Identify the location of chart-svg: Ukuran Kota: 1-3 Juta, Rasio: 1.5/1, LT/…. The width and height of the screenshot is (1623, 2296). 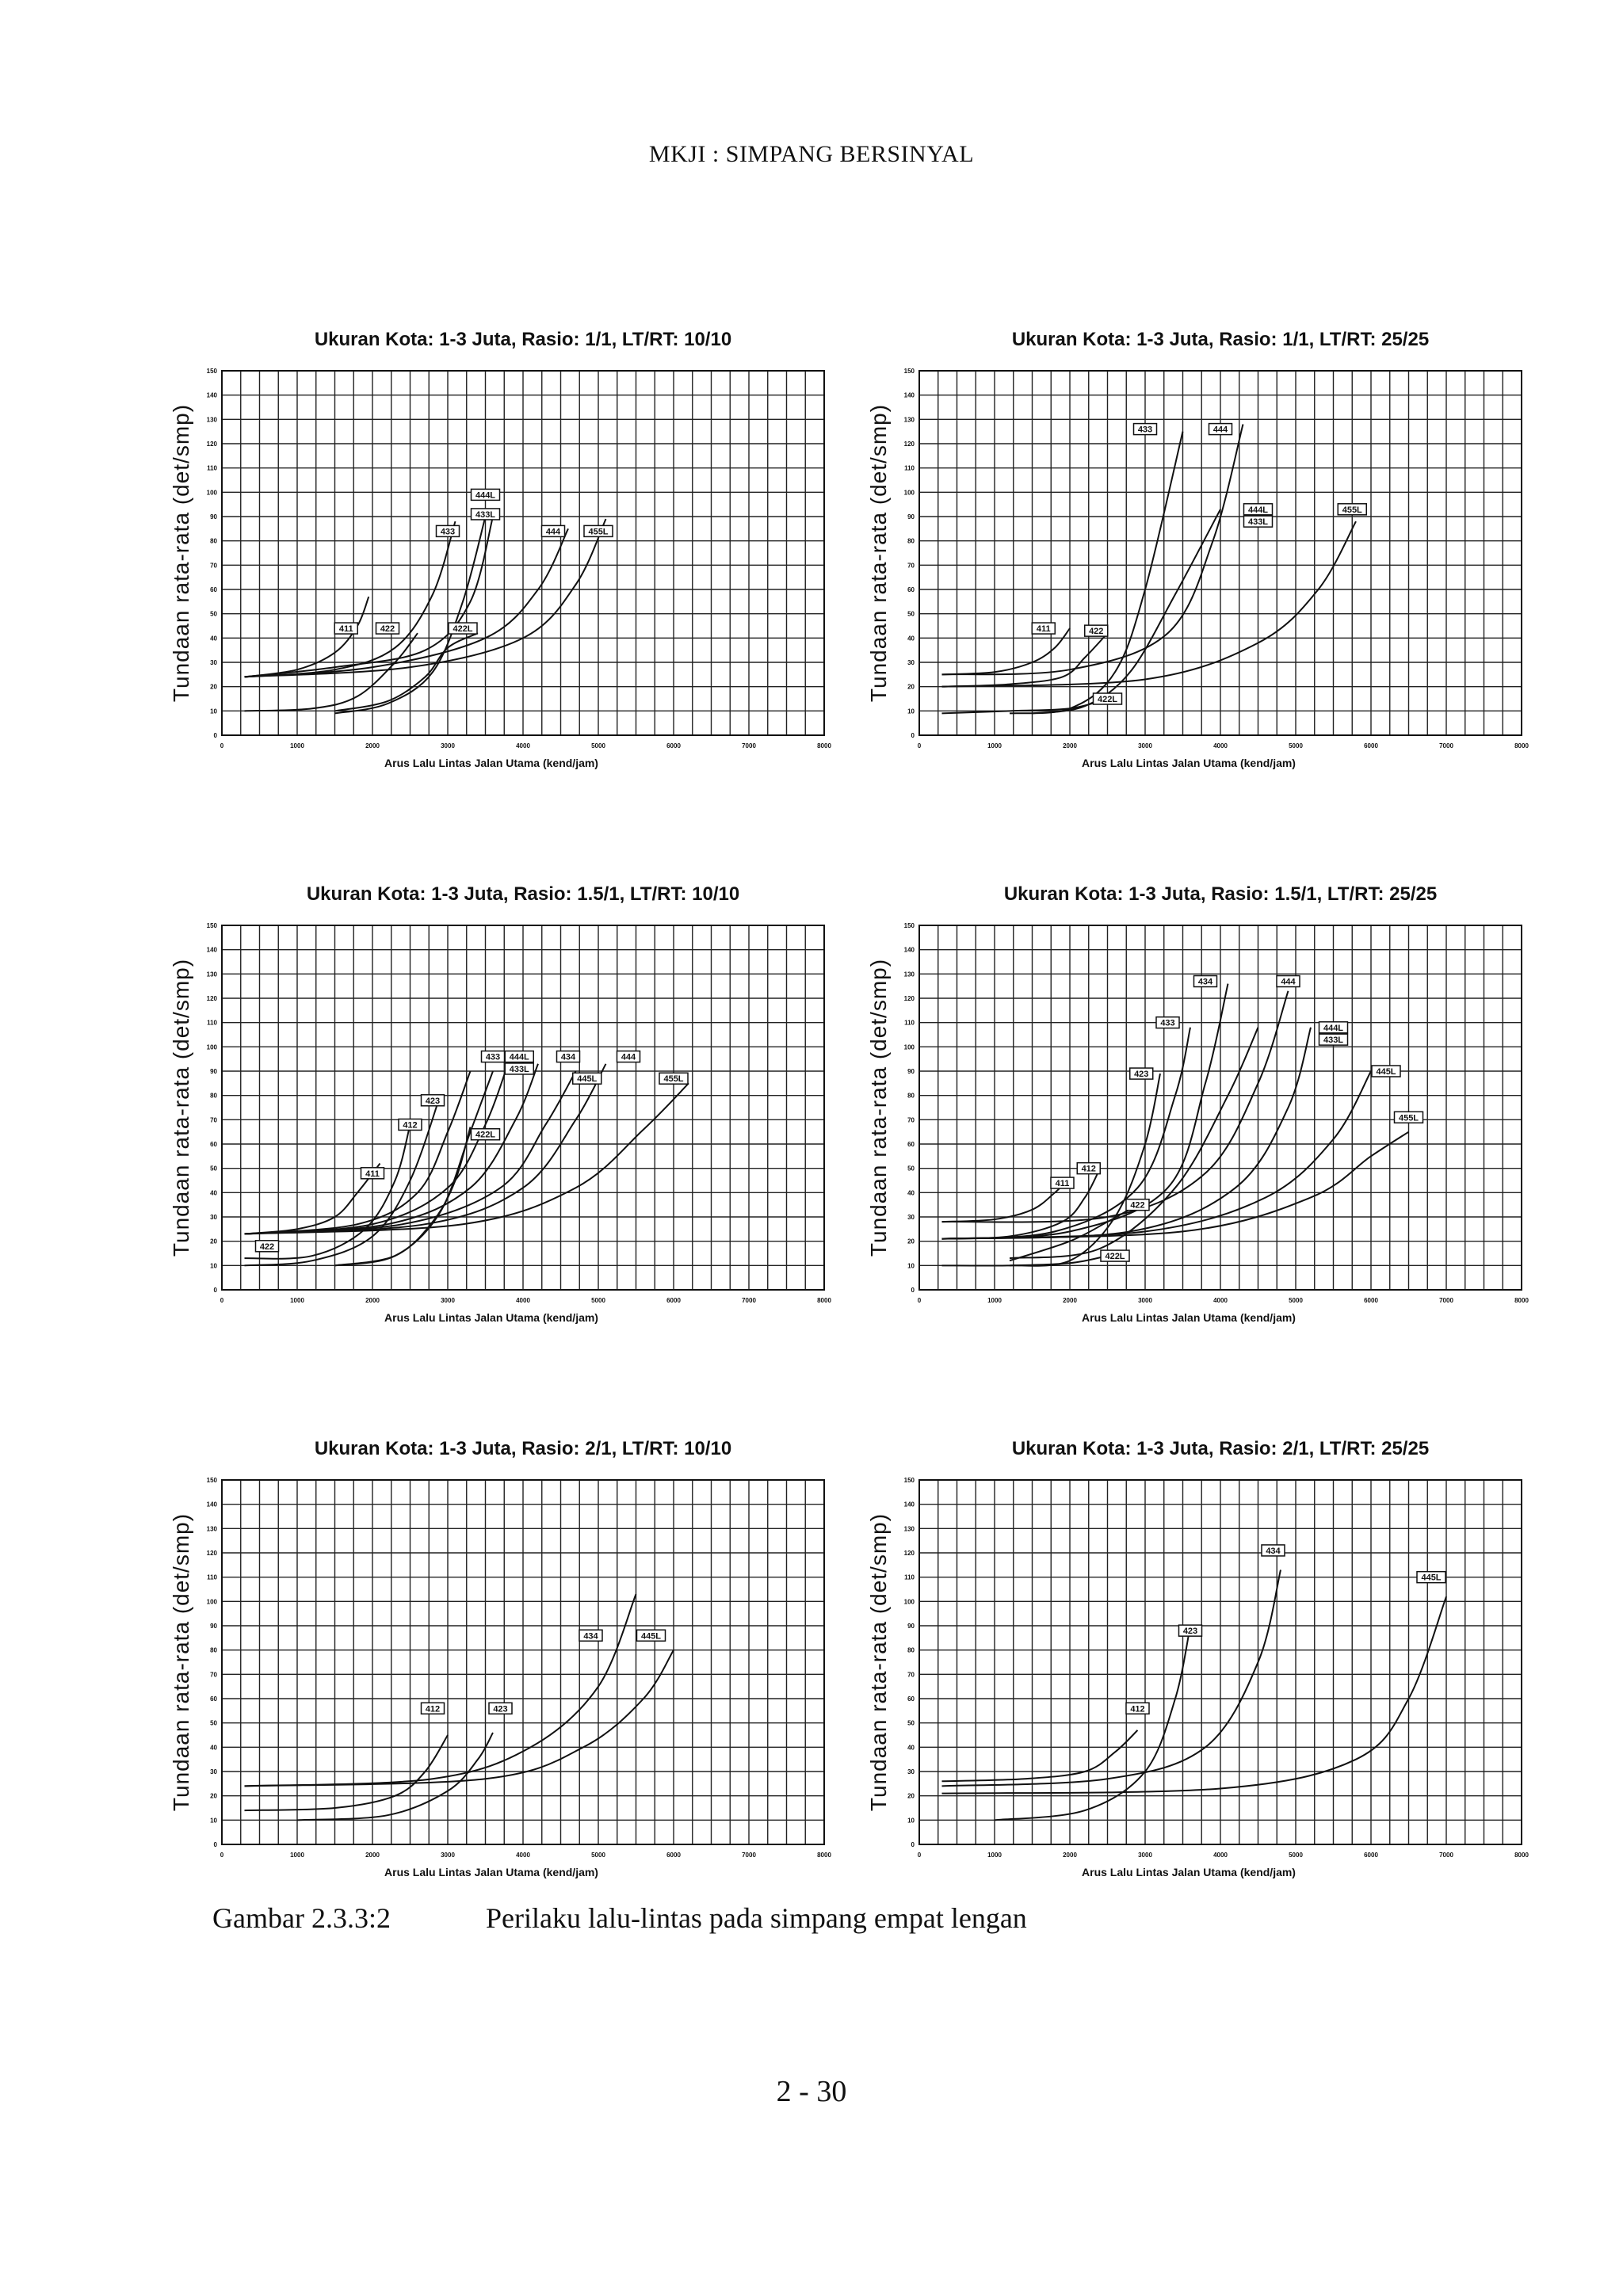
(500, 1103).